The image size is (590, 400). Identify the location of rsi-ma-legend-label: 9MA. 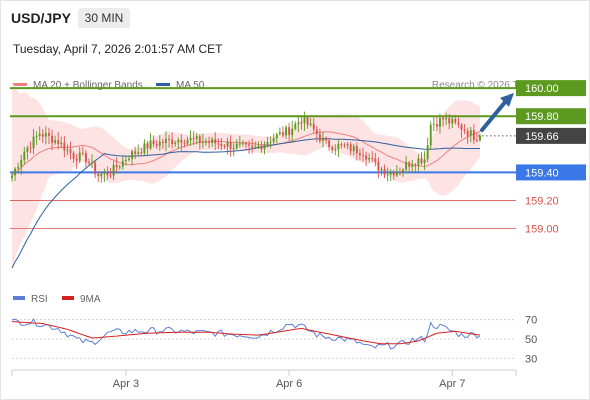
(90, 299).